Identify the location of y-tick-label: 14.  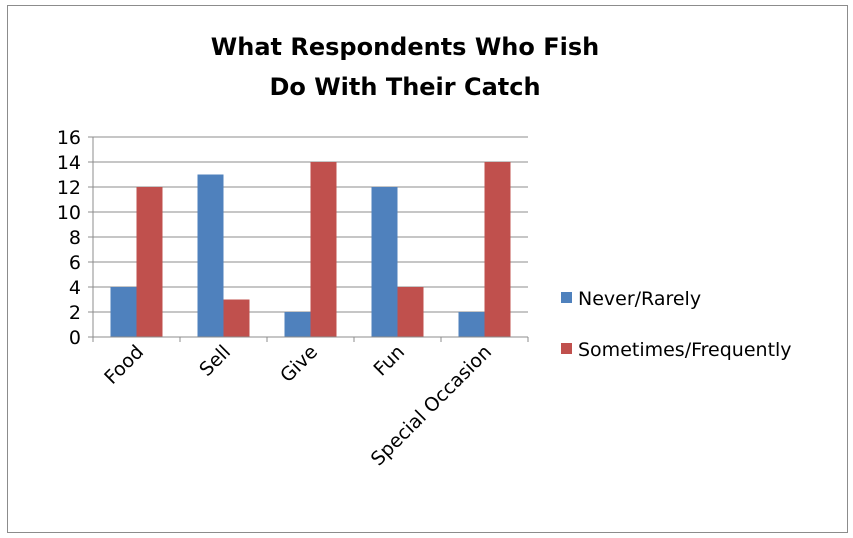
(69, 163).